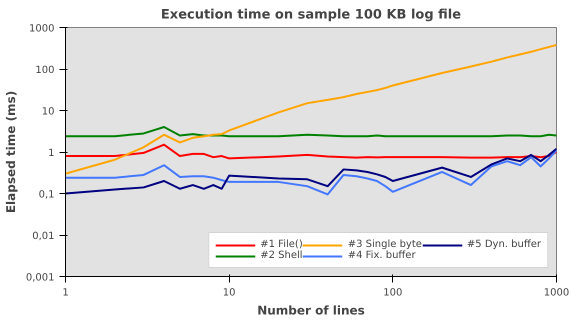  What do you see at coordinates (45, 70) in the screenshot?
I see `y-tick-label: 100` at bounding box center [45, 70].